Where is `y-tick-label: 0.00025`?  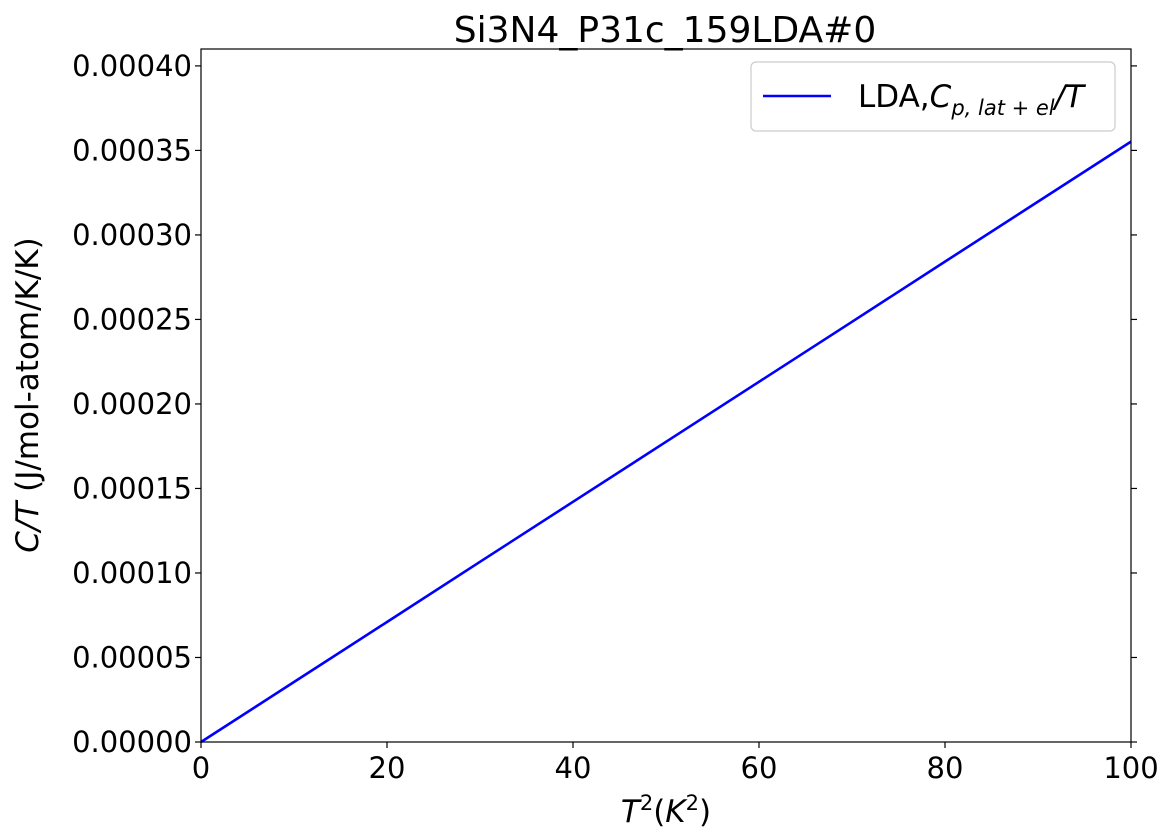 y-tick-label: 0.00025 is located at coordinates (132, 319).